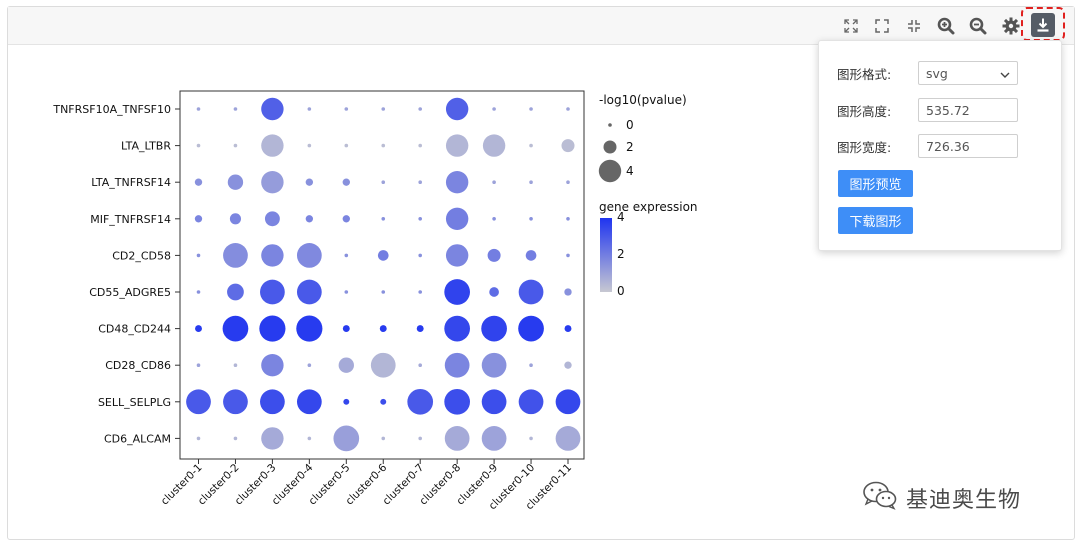 This screenshot has height=544, width=1080. What do you see at coordinates (130, 219) in the screenshot?
I see `row-label: MIF_TNFRSF14` at bounding box center [130, 219].